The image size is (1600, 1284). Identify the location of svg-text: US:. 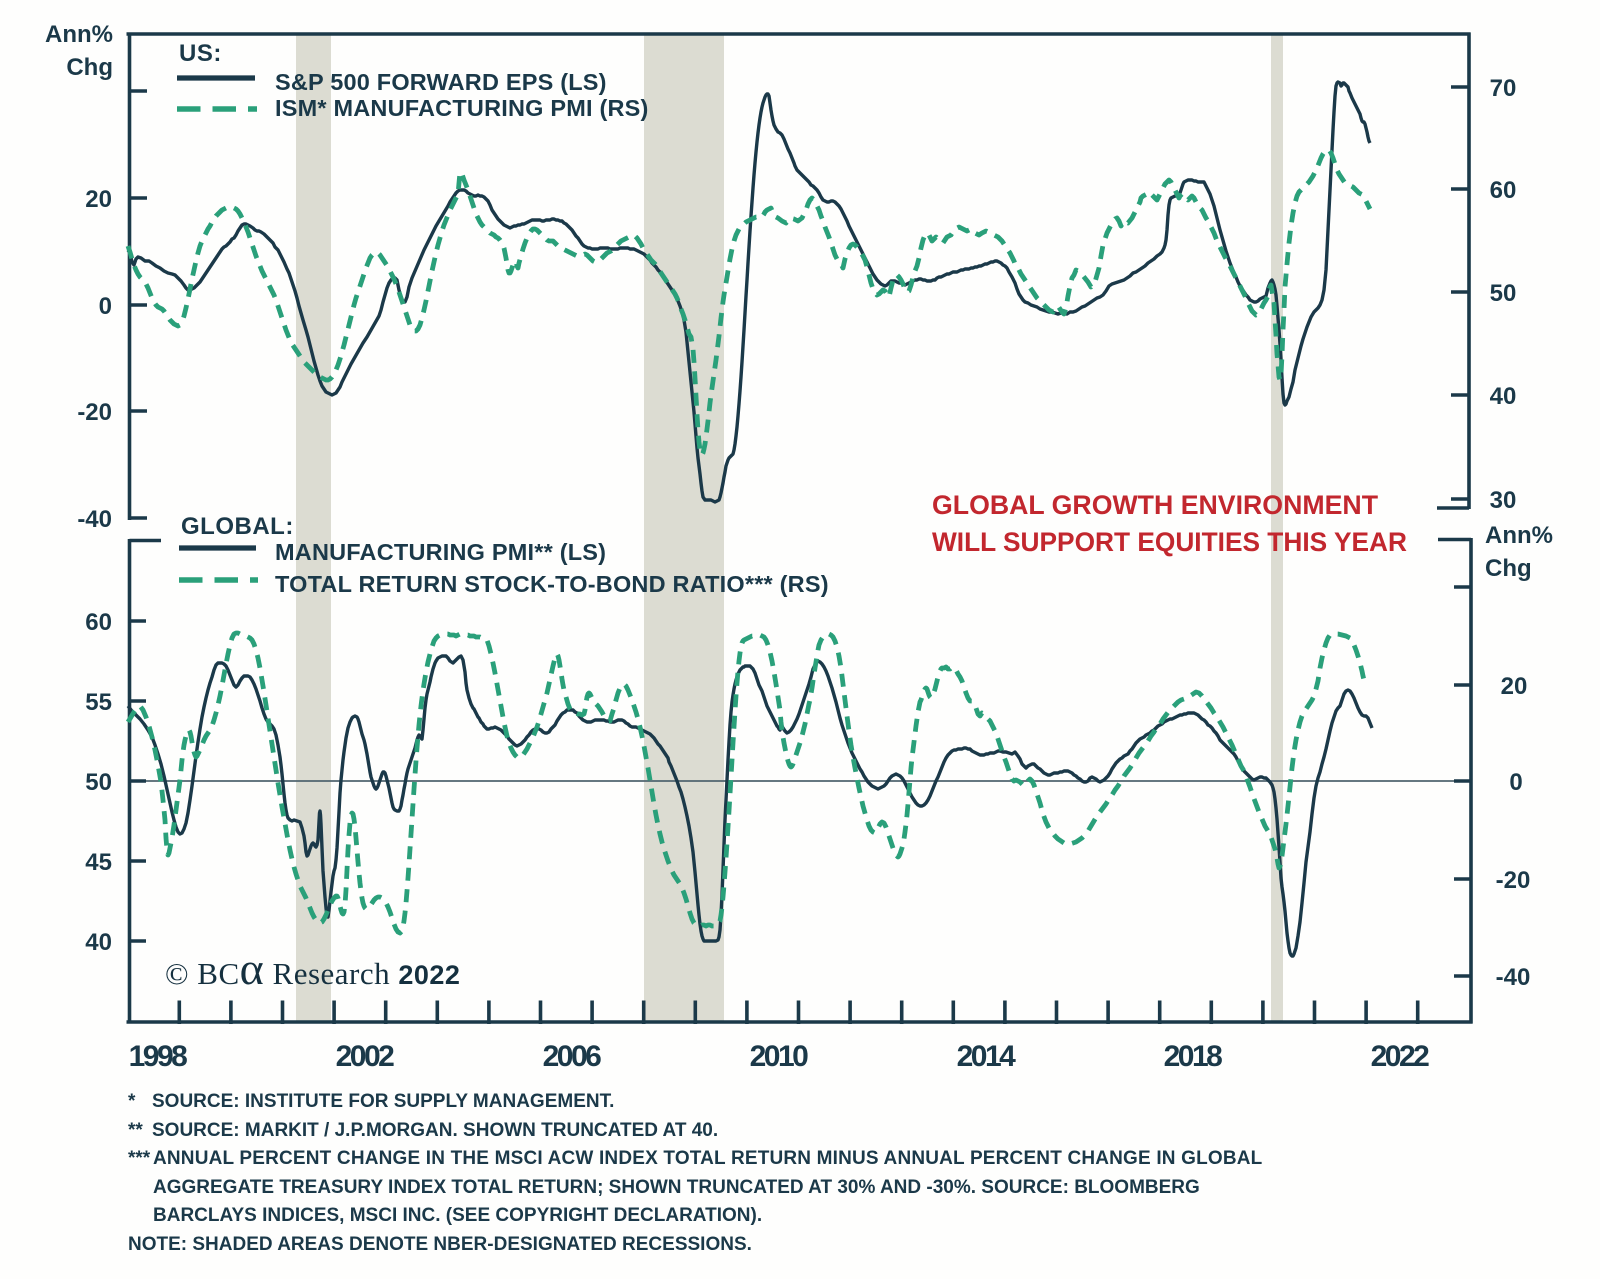
(200, 53).